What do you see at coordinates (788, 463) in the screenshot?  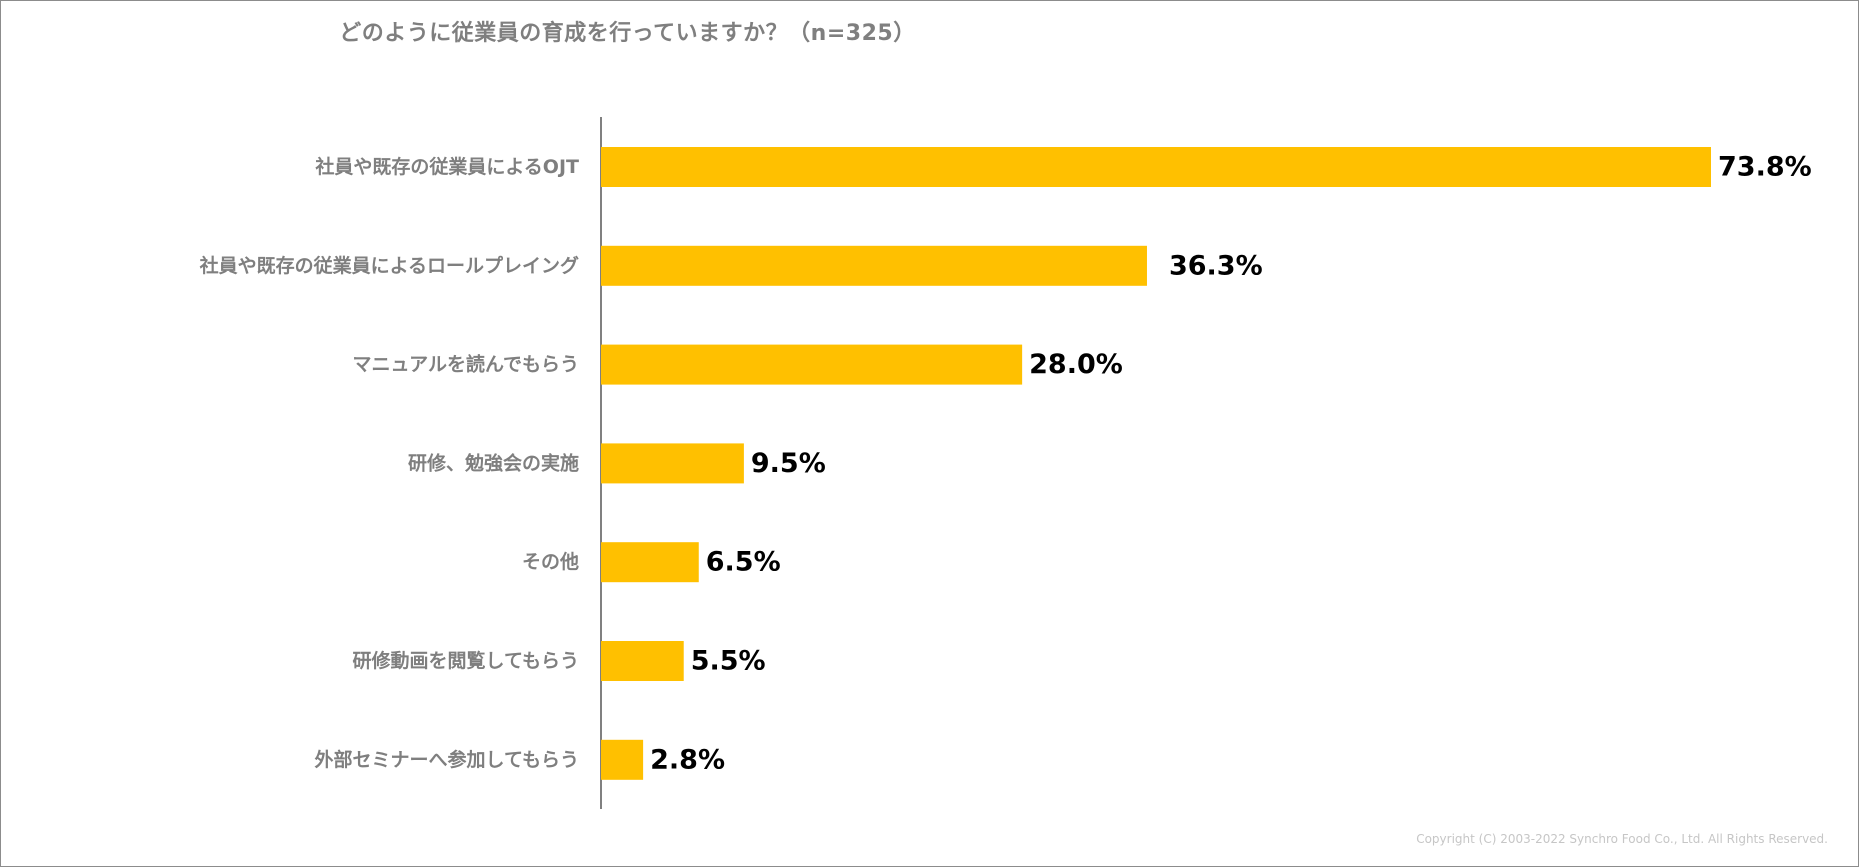 I see `value-label-4: 9.5%` at bounding box center [788, 463].